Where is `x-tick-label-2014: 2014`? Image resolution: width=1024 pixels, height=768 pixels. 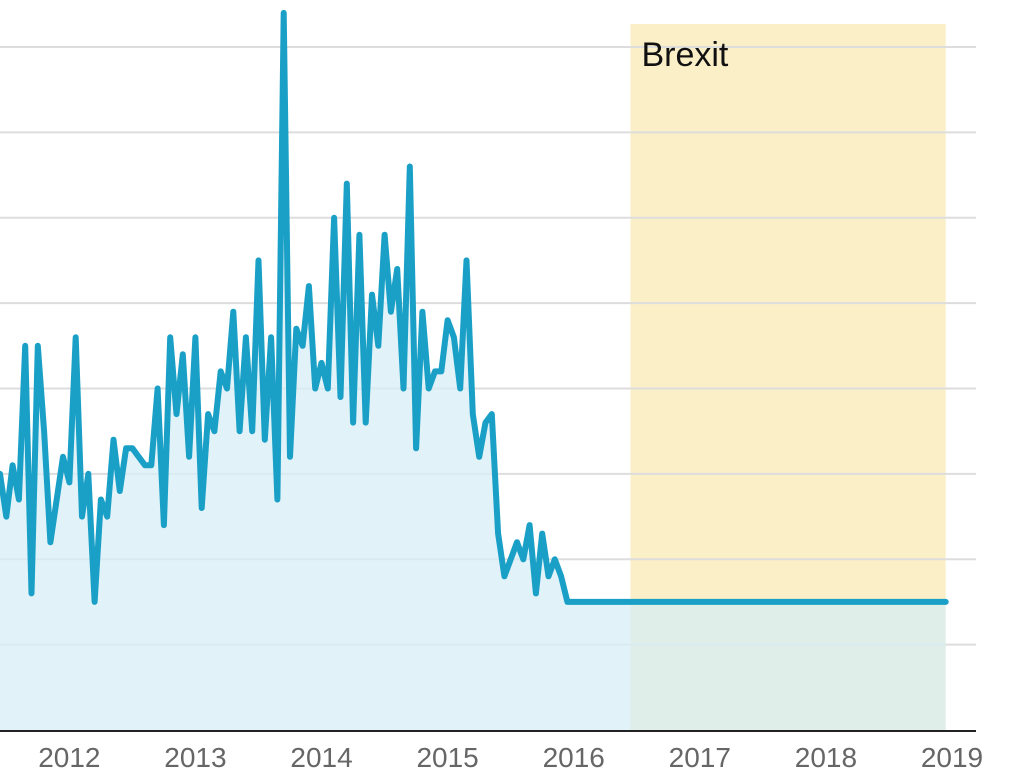 x-tick-label-2014: 2014 is located at coordinates (321, 755).